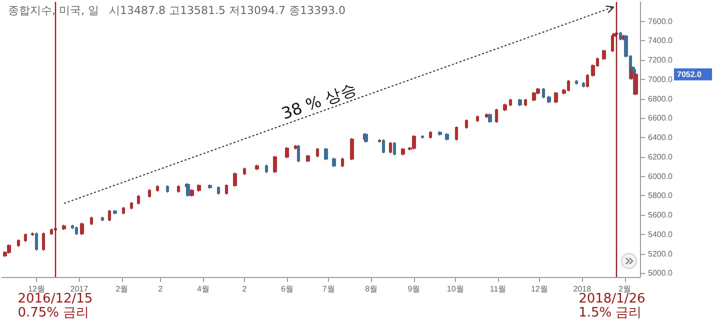 This screenshot has height=325, width=720. What do you see at coordinates (661, 176) in the screenshot?
I see `y-tick-label: 6000.0` at bounding box center [661, 176].